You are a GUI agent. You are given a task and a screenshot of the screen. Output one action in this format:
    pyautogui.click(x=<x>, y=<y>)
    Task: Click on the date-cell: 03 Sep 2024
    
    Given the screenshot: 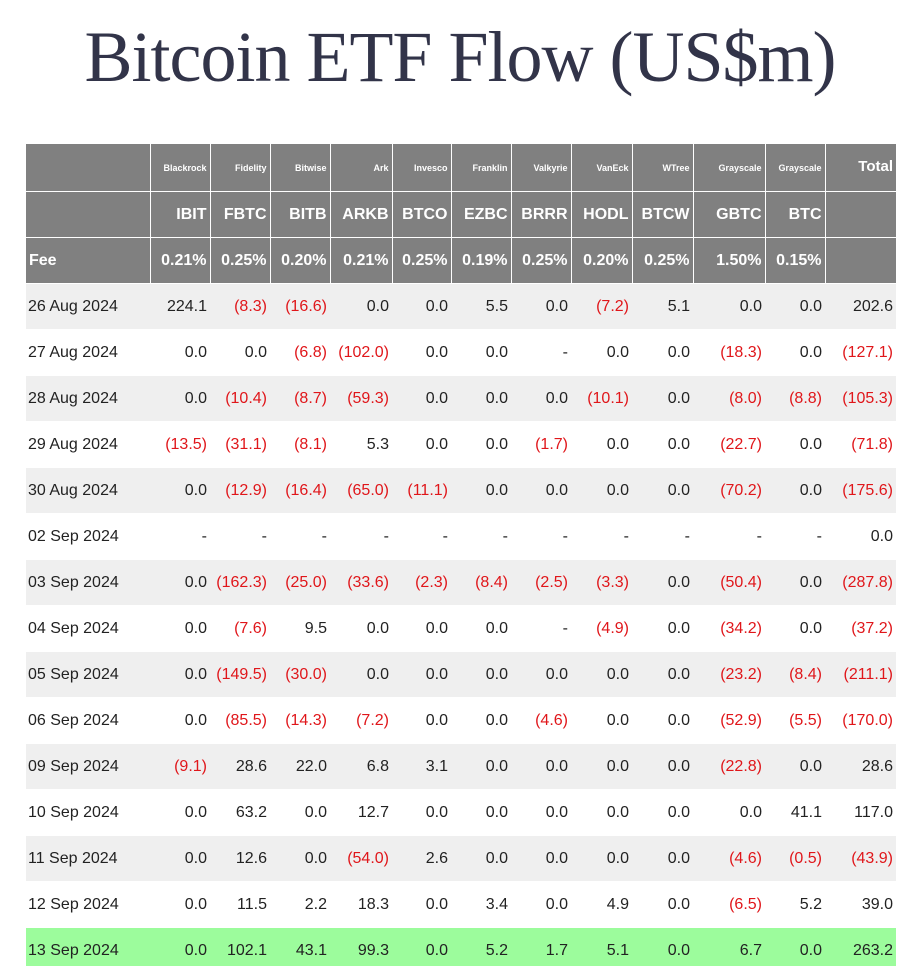 What is the action you would take?
    pyautogui.click(x=88, y=582)
    